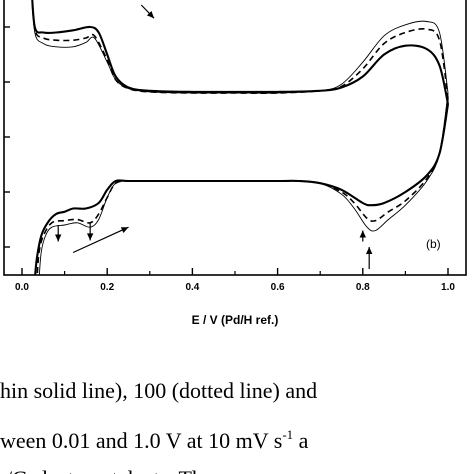 Image resolution: width=474 pixels, height=474 pixels. Describe the element at coordinates (301, 440) in the screenshot. I see `caption-line-2-tail: a` at that location.